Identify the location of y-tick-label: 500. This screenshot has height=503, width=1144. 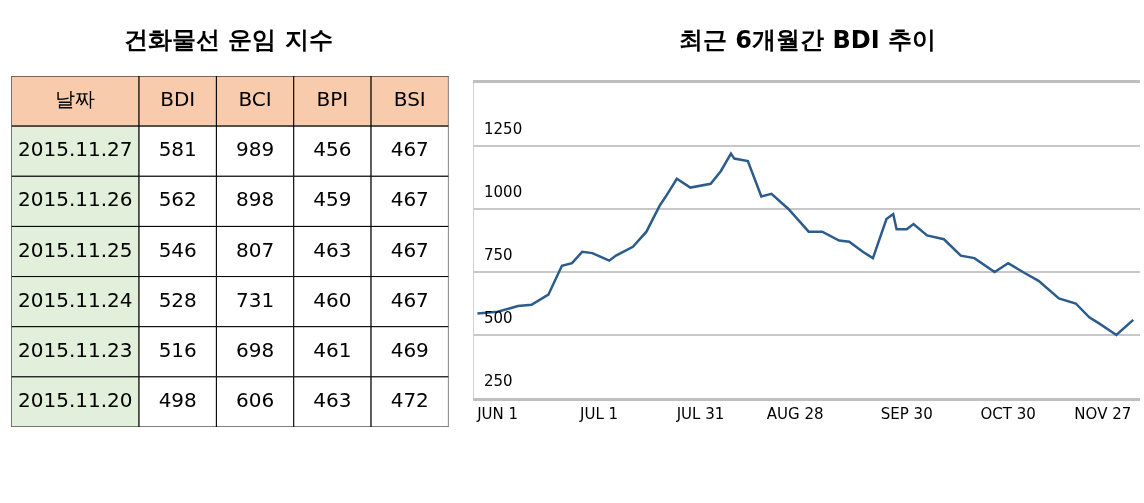
(498, 318).